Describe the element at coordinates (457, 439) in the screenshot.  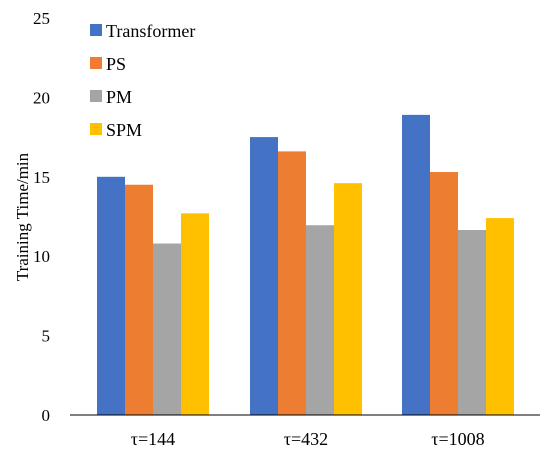
I see `x-tick-label: τ=1008` at that location.